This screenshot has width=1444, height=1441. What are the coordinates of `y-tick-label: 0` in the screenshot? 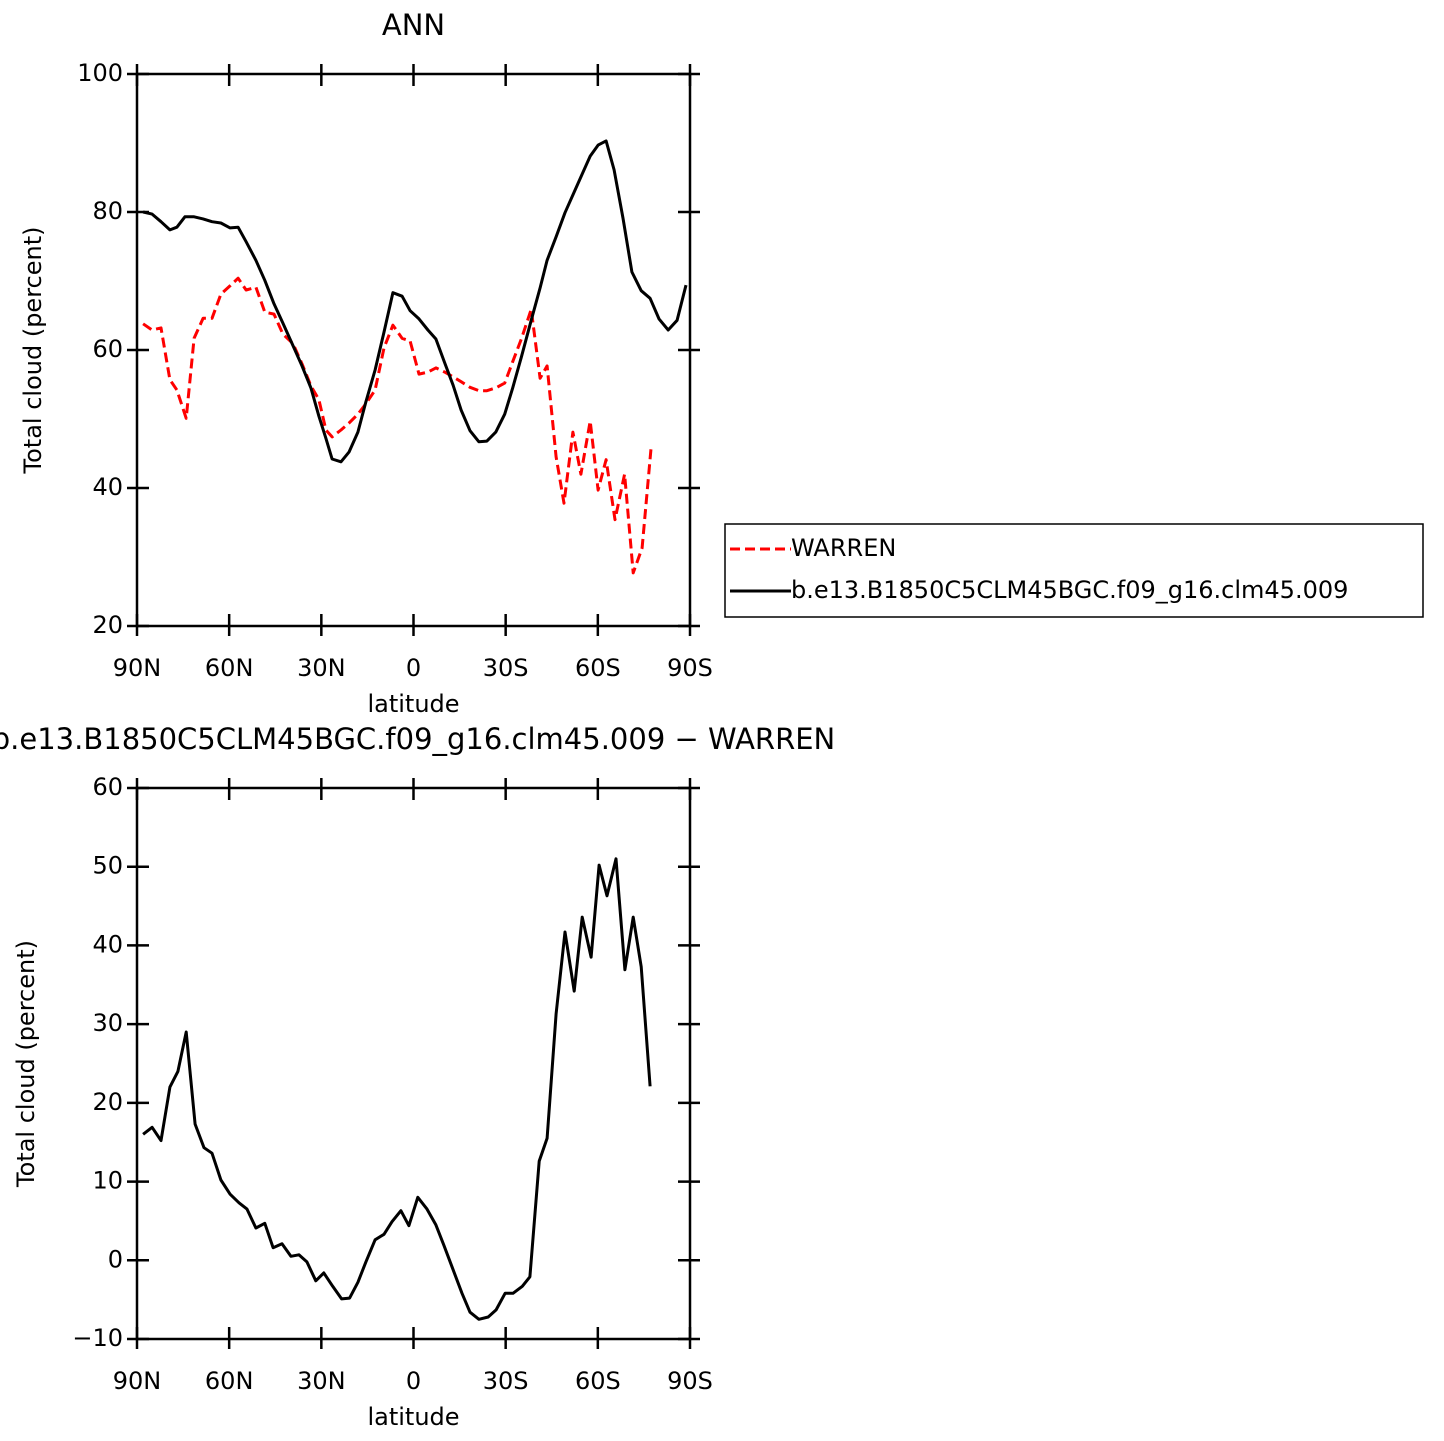 It's located at (115, 1259).